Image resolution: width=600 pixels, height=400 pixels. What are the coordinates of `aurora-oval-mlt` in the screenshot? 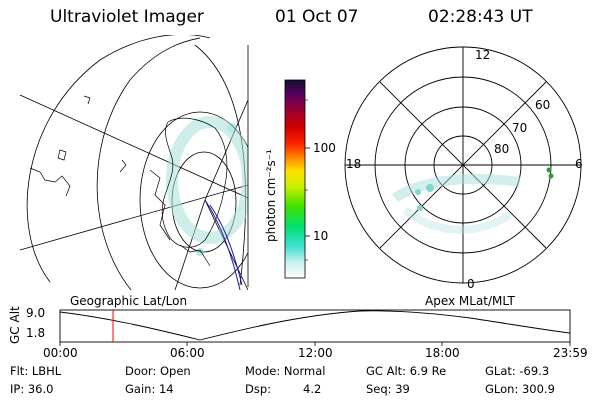 It's located at (456, 204).